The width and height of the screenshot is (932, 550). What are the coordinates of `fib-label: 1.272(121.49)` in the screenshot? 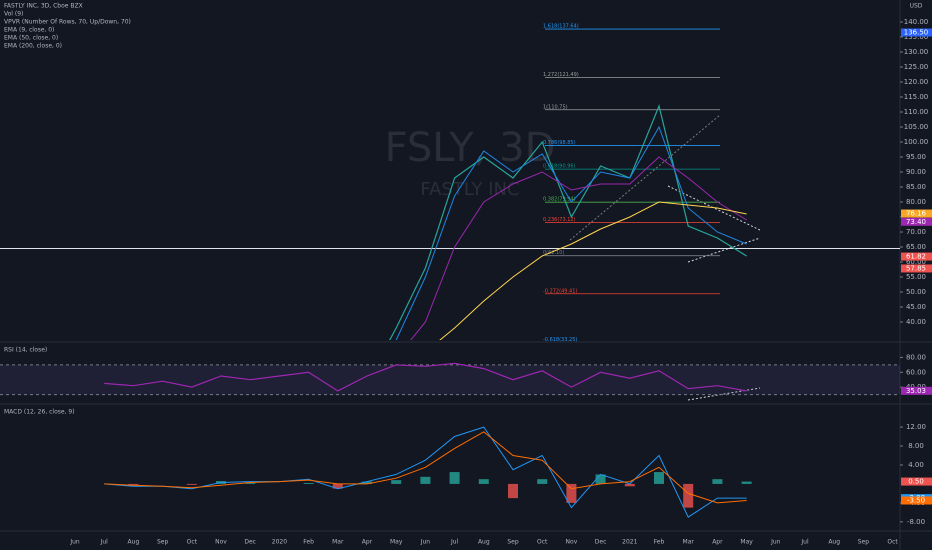 It's located at (561, 75).